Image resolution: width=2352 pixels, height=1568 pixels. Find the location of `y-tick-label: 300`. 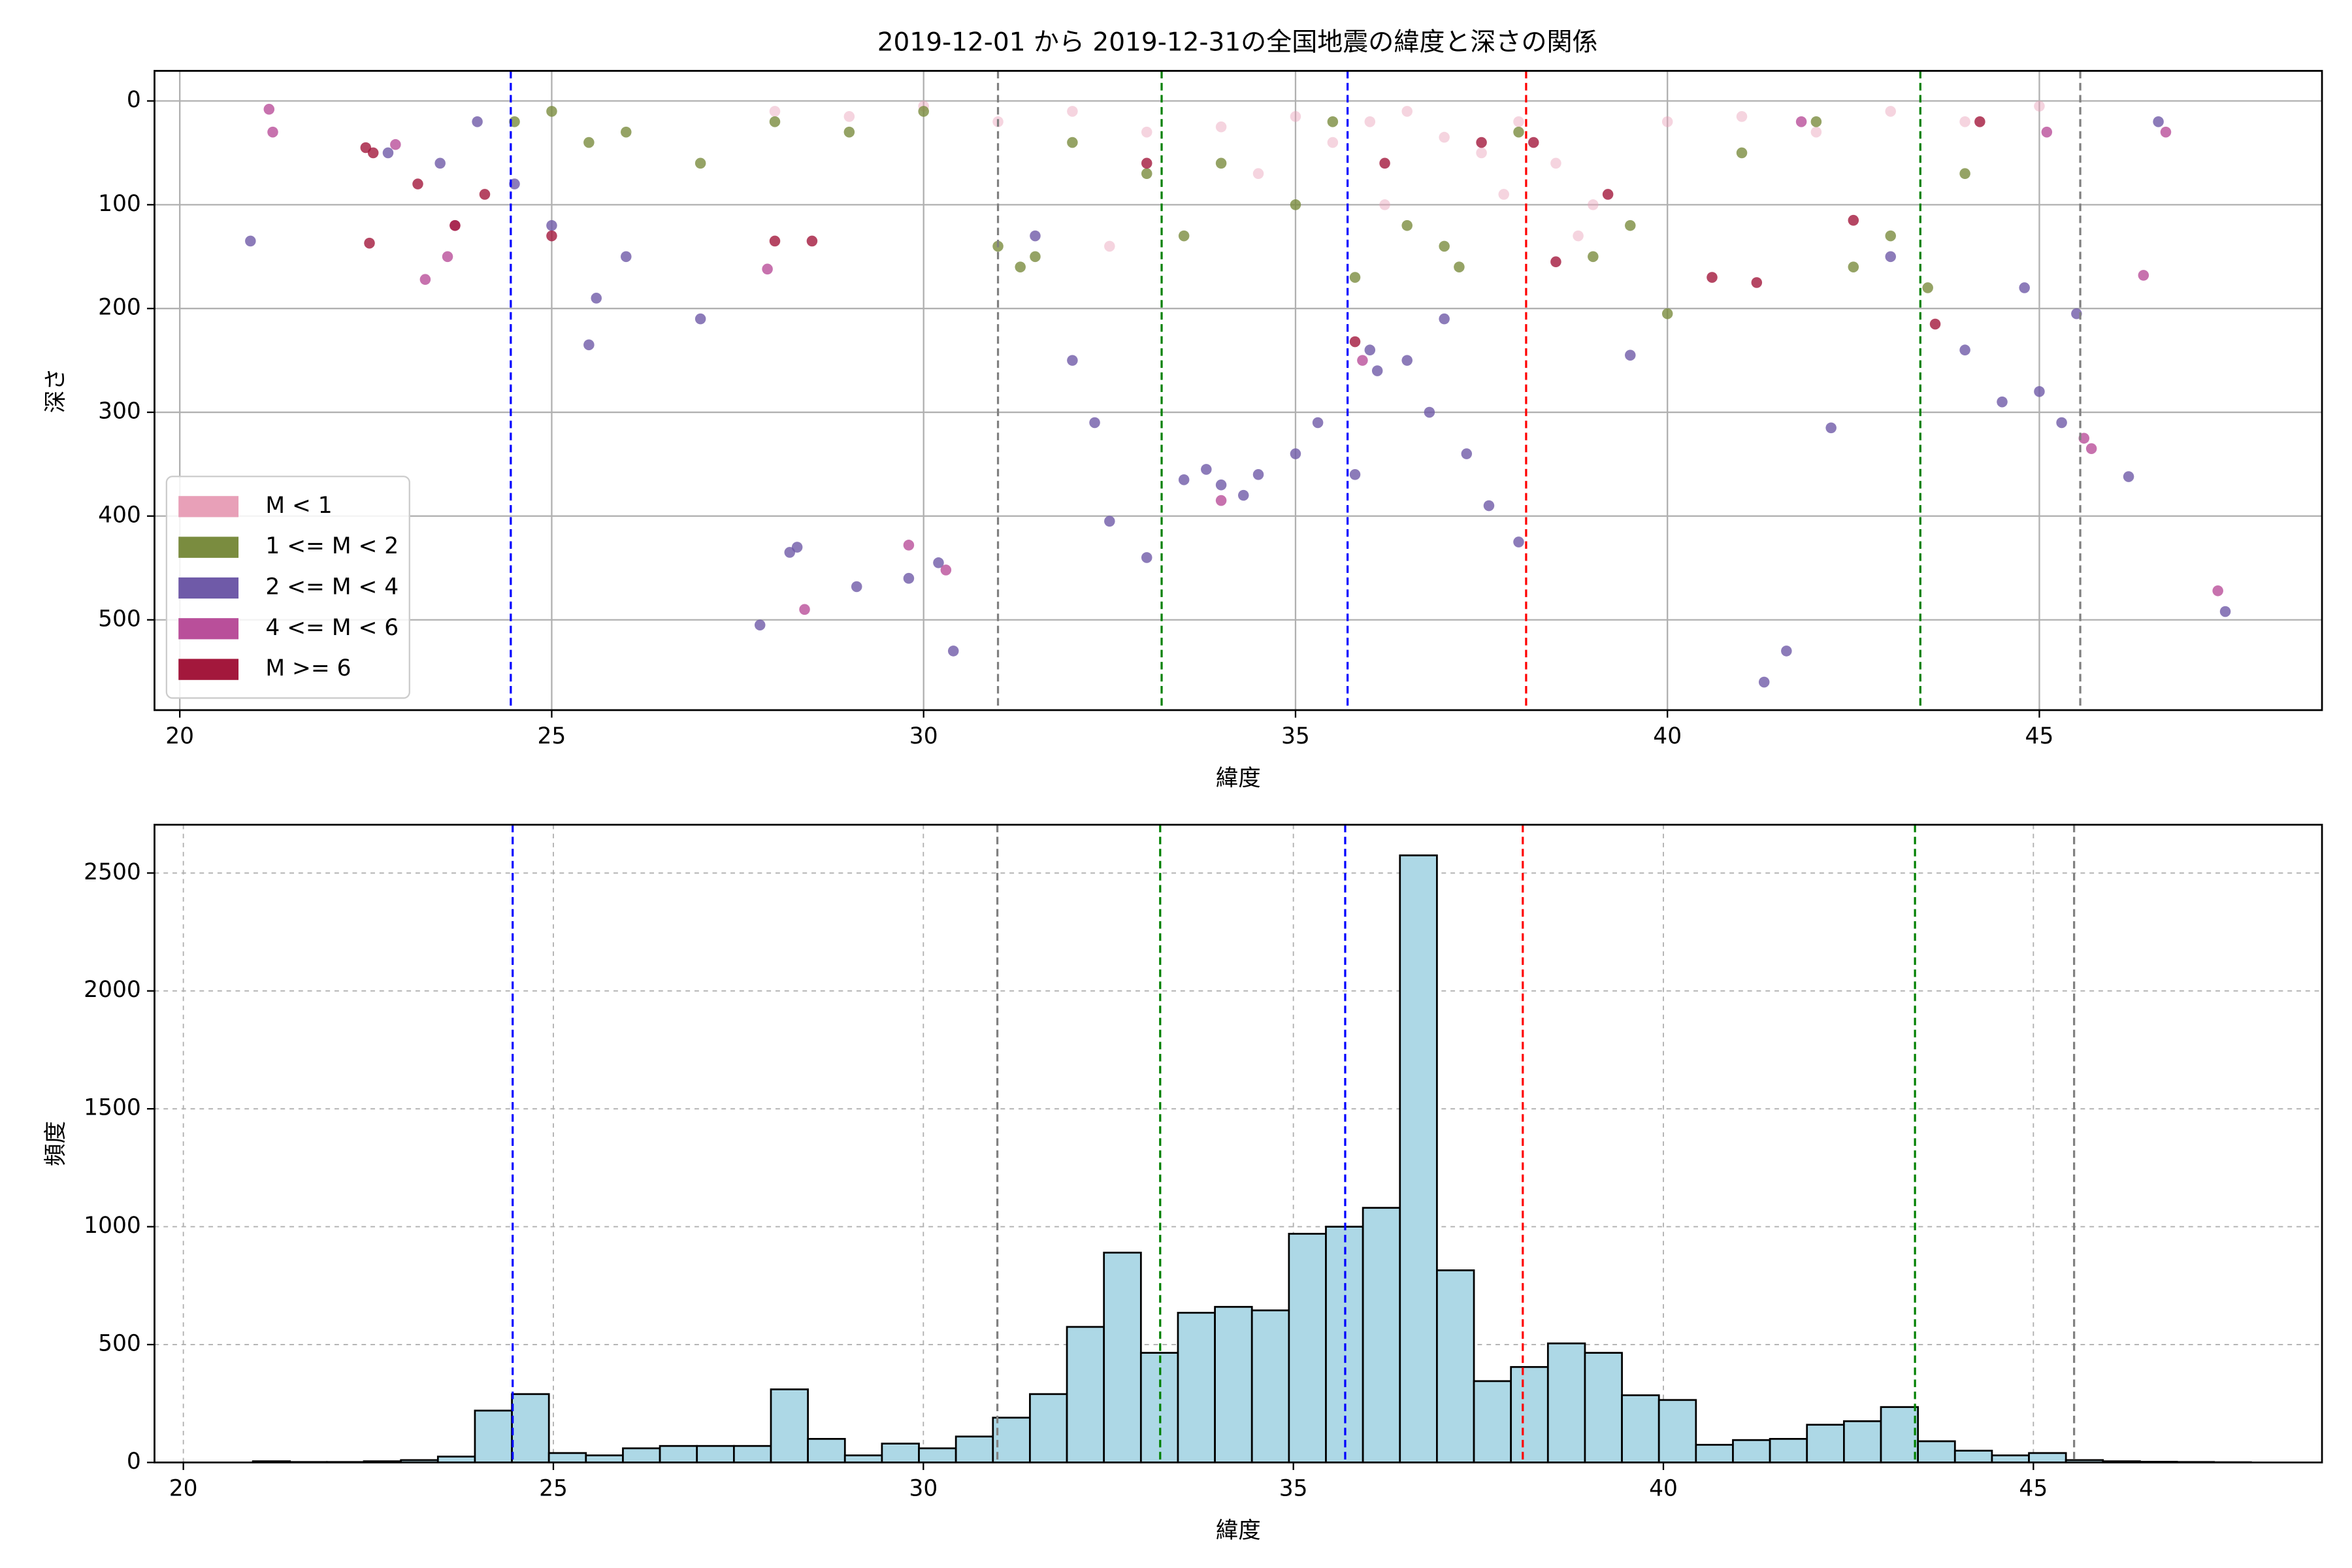

y-tick-label: 300 is located at coordinates (119, 411).